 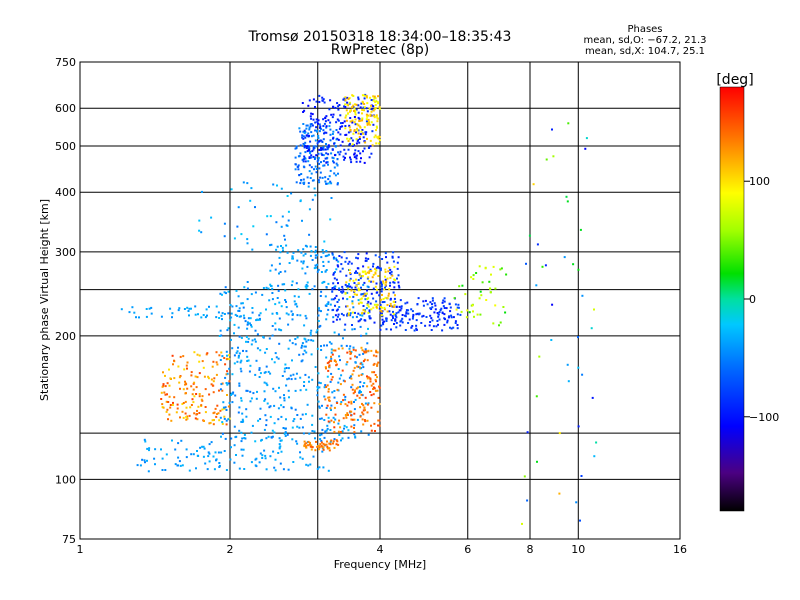 What do you see at coordinates (230, 549) in the screenshot?
I see `x-tick-label: 2` at bounding box center [230, 549].